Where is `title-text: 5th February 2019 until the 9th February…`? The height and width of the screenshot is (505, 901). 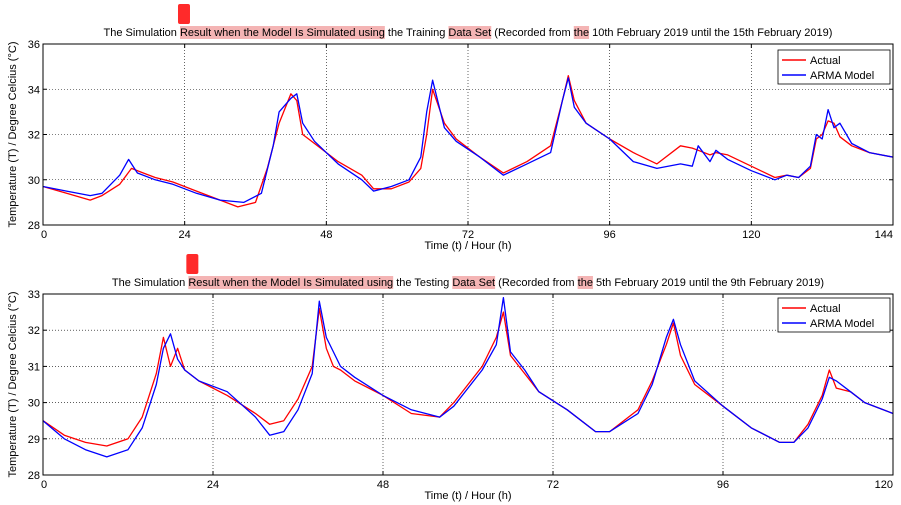 title-text: 5th February 2019 until the 9th February… is located at coordinates (708, 283).